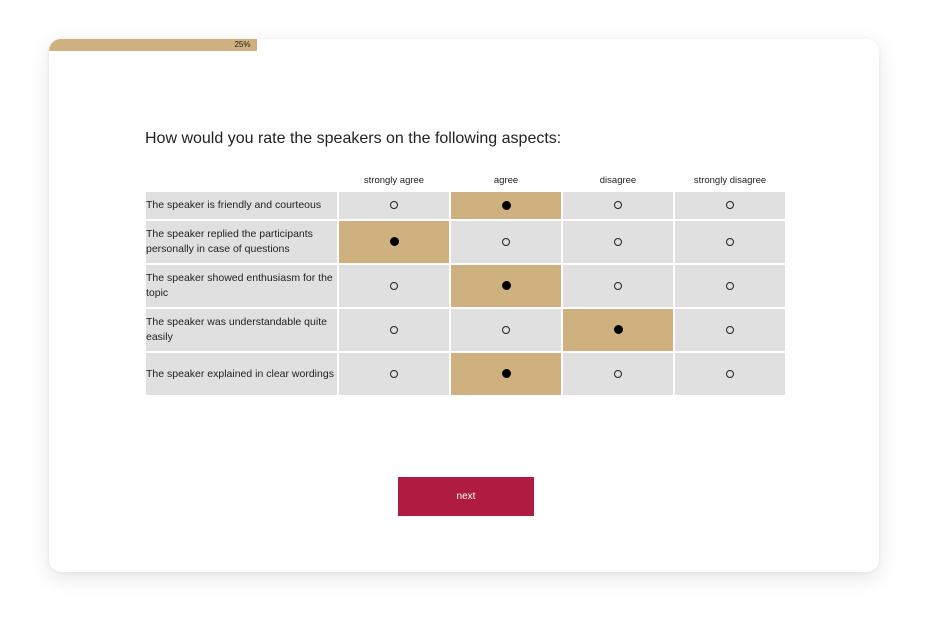  Describe the element at coordinates (466, 496) in the screenshot. I see `next-button: next` at that location.